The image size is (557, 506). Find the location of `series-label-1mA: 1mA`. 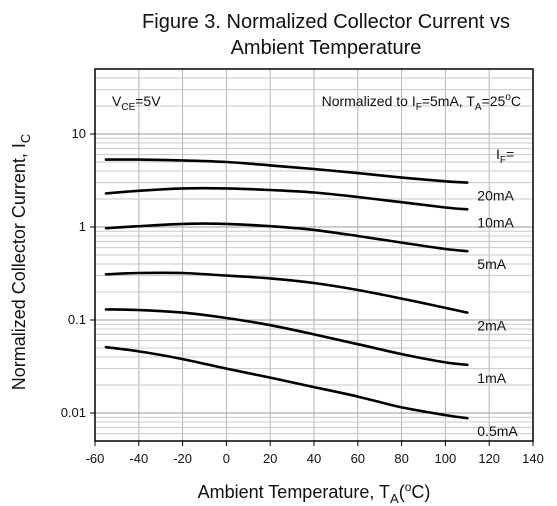

series-label-1mA: 1mA is located at coordinates (491, 378).